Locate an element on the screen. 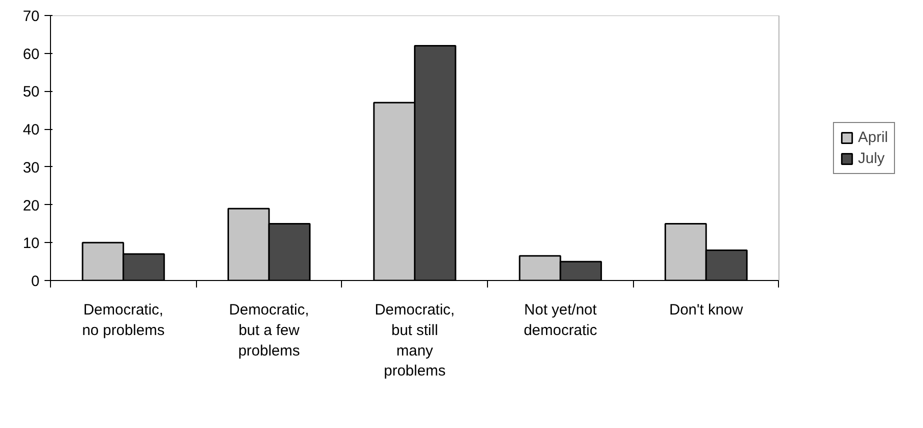  x-tick-label: Democratic, but a few problems is located at coordinates (269, 331).